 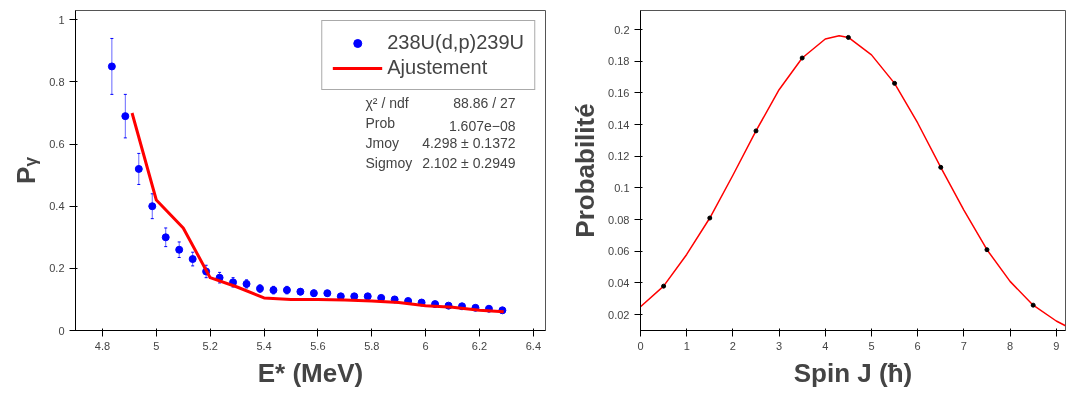 I want to click on y-tick-label: 0.06, so click(x=619, y=251).